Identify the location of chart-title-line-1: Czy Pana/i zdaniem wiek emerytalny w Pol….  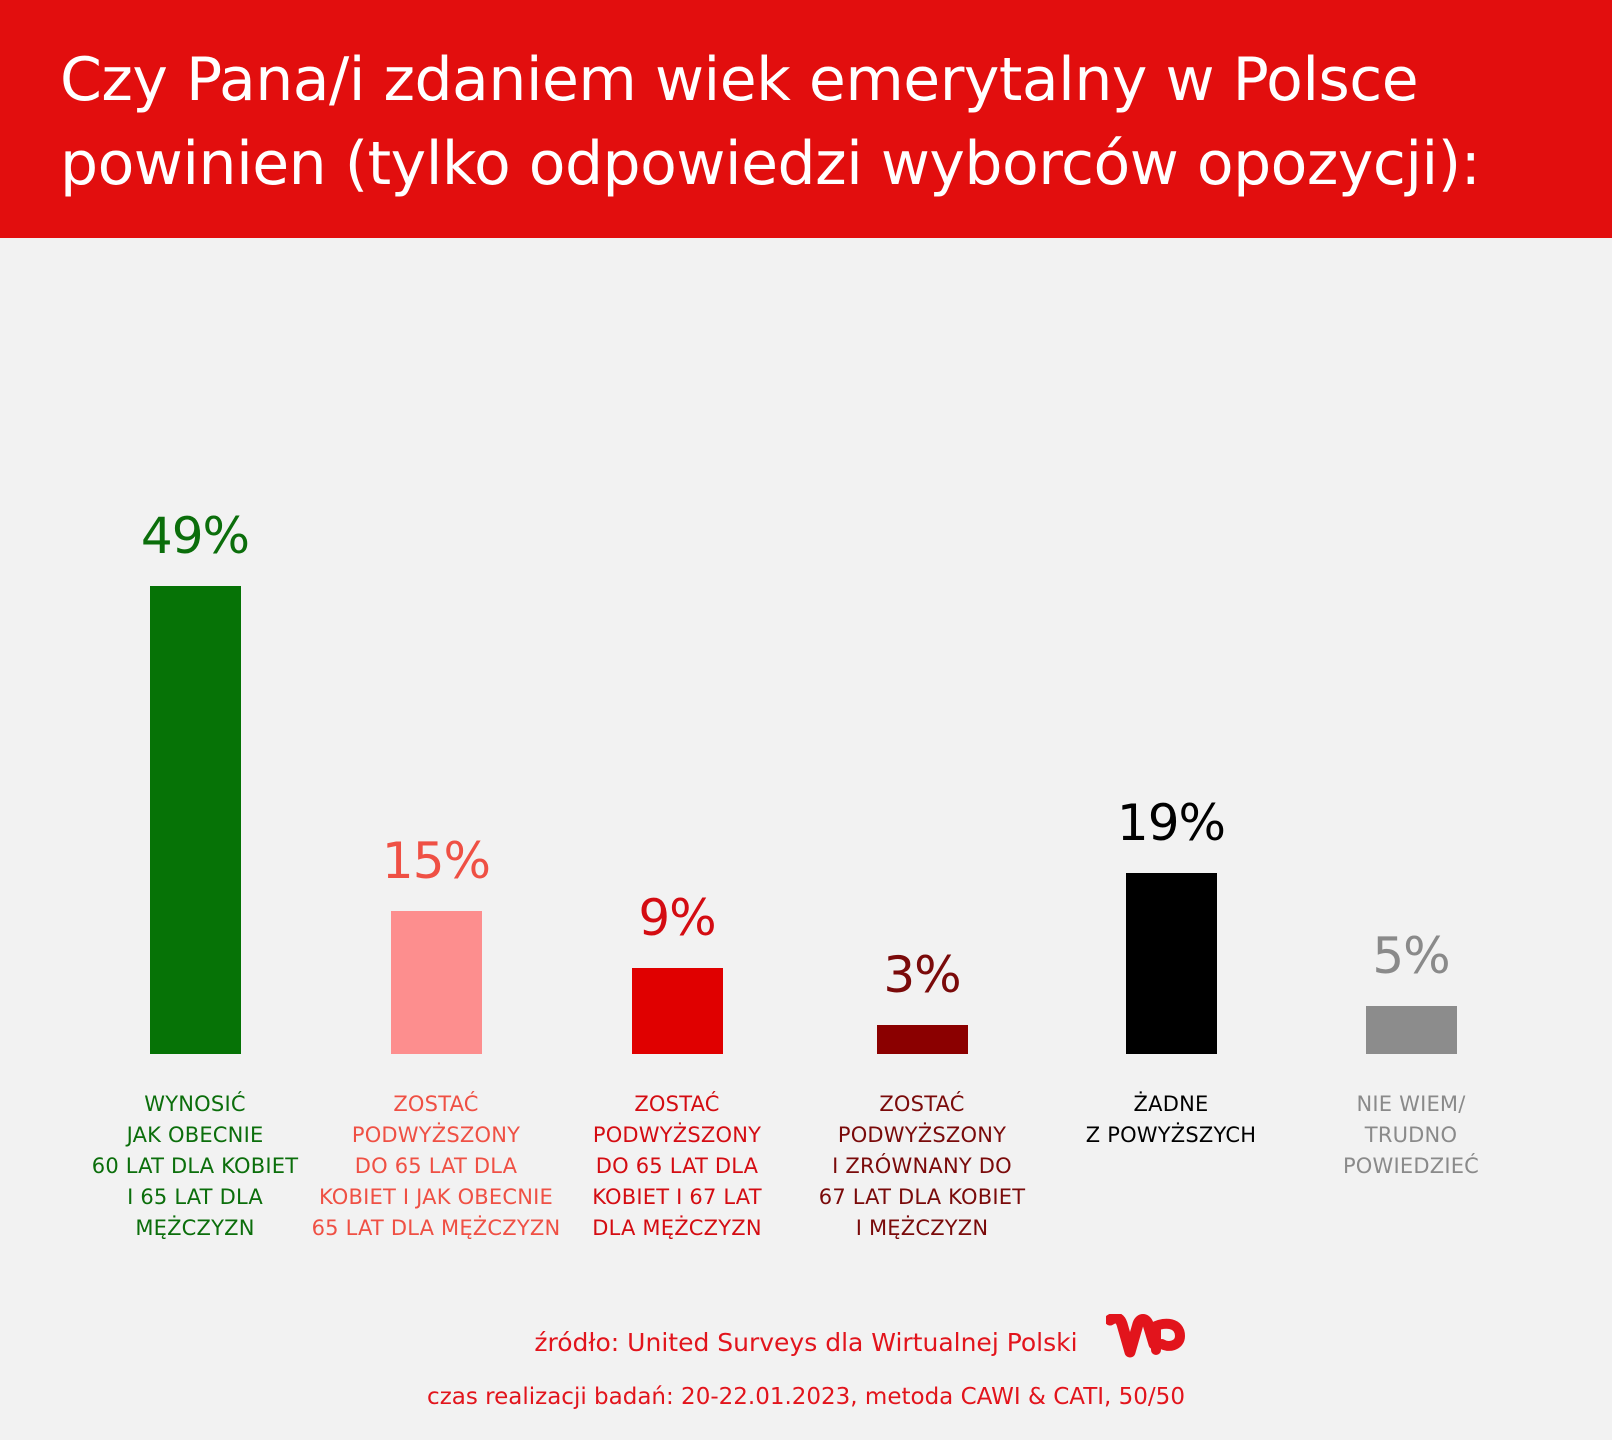
(739, 80).